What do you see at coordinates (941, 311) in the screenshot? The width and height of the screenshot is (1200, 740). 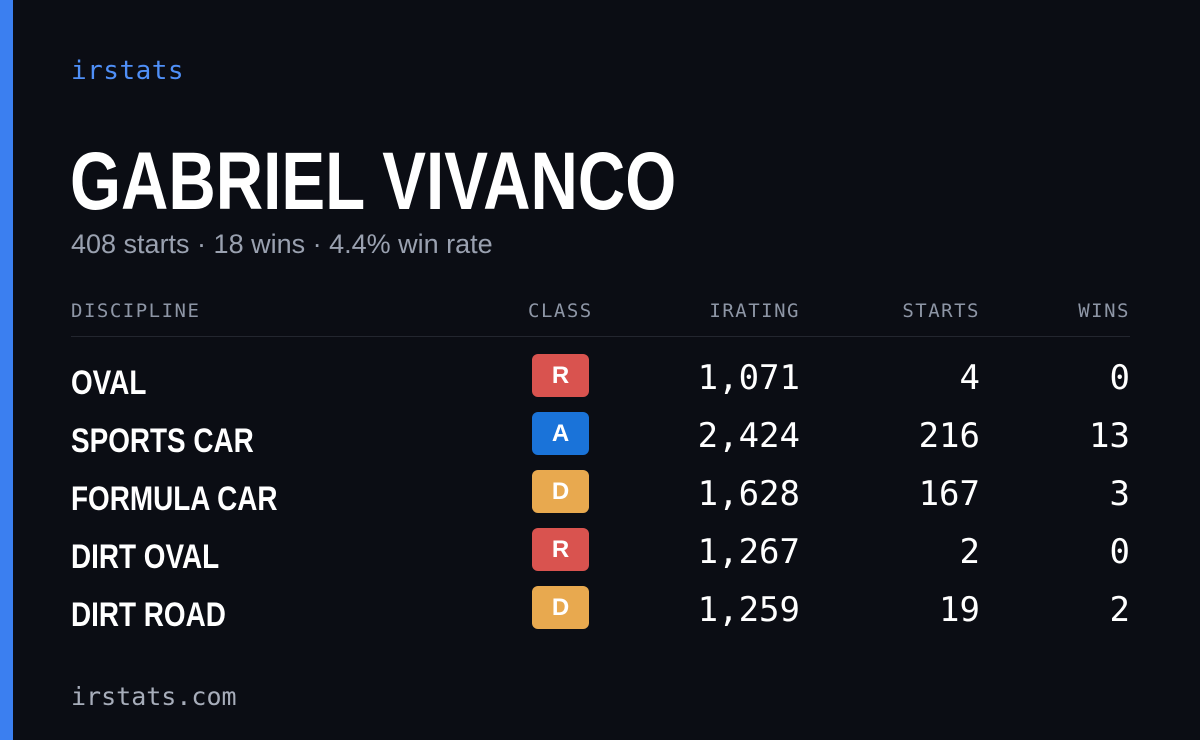 I see `header-starts: STARTS` at bounding box center [941, 311].